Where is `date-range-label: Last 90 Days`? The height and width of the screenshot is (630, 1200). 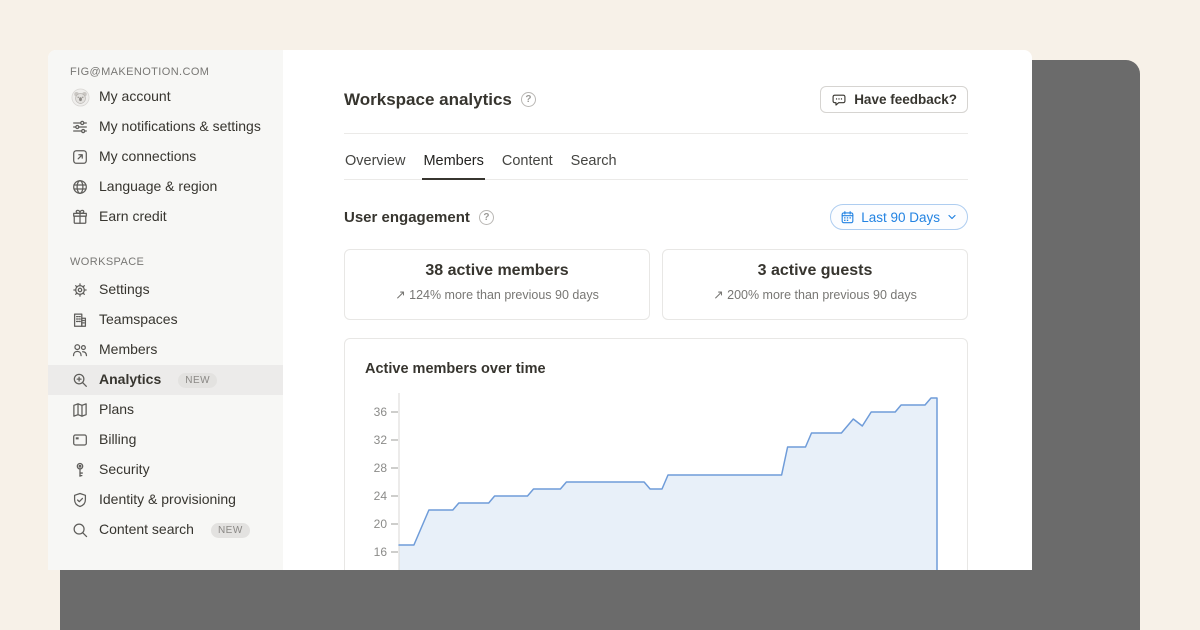
date-range-label: Last 90 Days is located at coordinates (900, 217).